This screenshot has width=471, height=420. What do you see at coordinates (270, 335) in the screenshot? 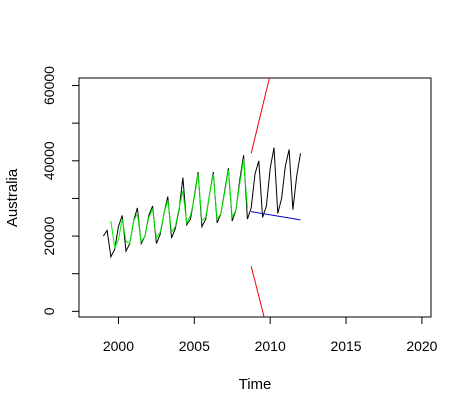
I see `x-axis: 2000 2005 2010 2015 2020` at bounding box center [270, 335].